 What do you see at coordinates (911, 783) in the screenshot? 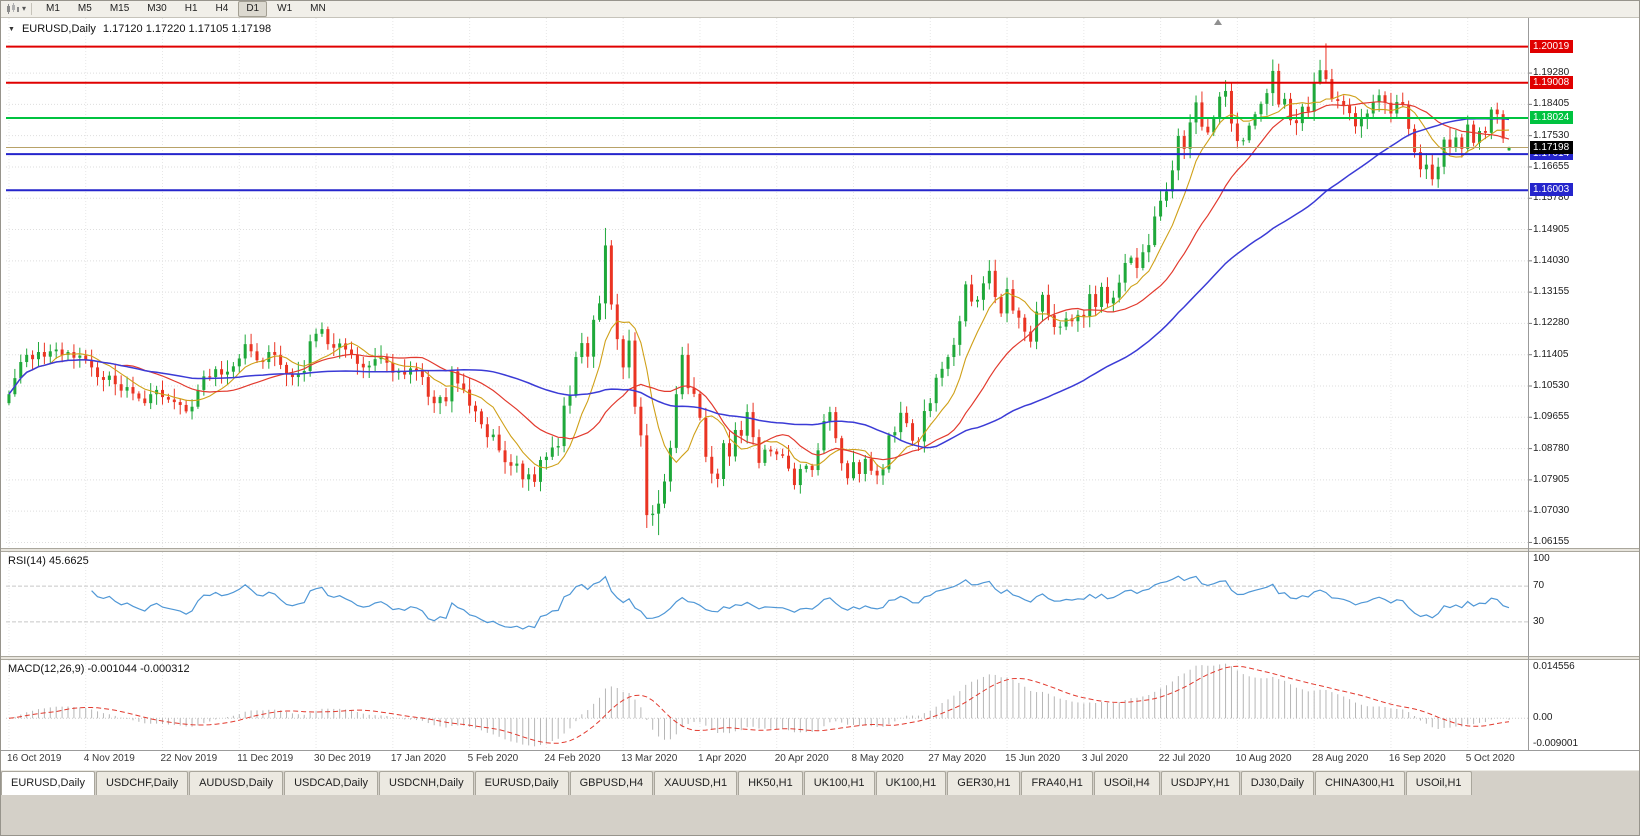
I see `chart-tab-10: UK100,H1` at bounding box center [911, 783].